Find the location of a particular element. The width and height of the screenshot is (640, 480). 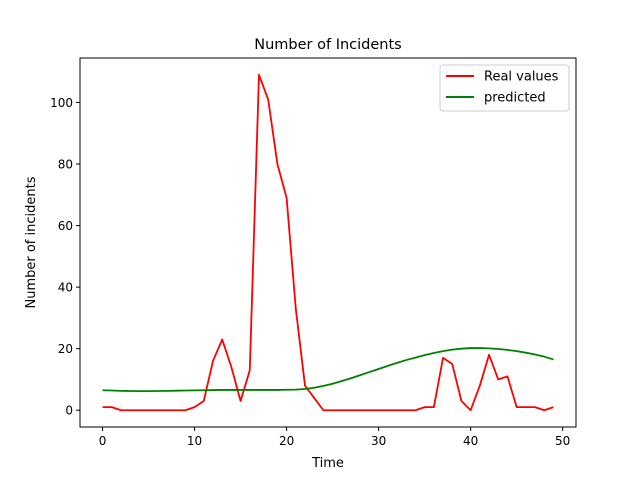

y-tick-label: 100 is located at coordinates (61, 103).